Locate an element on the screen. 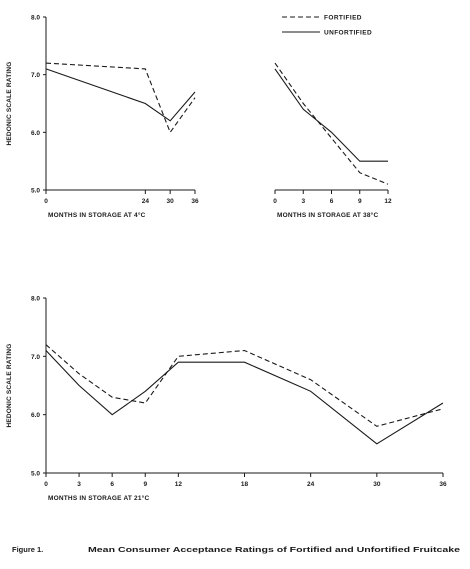 The image size is (470, 569). legend-label-unfortified: UNFORTIFIED is located at coordinates (348, 33).